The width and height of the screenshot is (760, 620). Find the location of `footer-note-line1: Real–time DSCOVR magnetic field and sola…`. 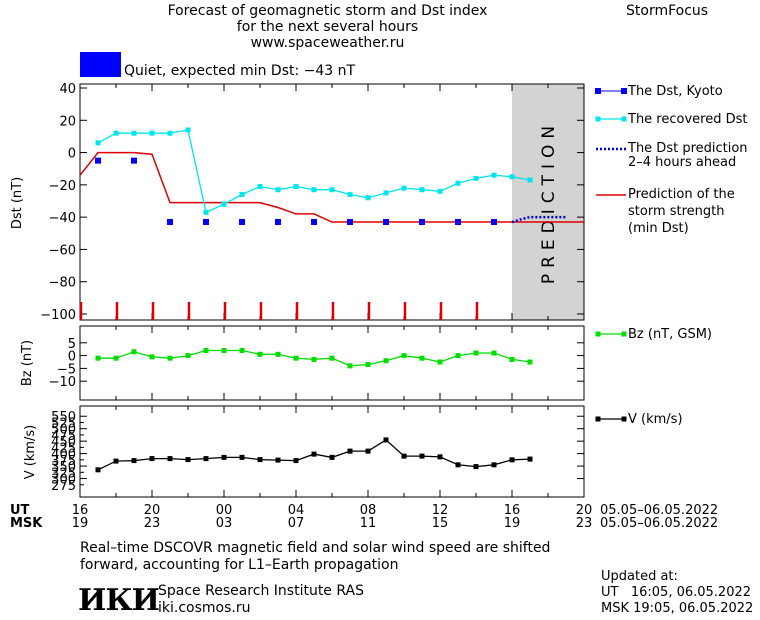

footer-note-line1: Real–time DSCOVR magnetic field and sola… is located at coordinates (315, 548).